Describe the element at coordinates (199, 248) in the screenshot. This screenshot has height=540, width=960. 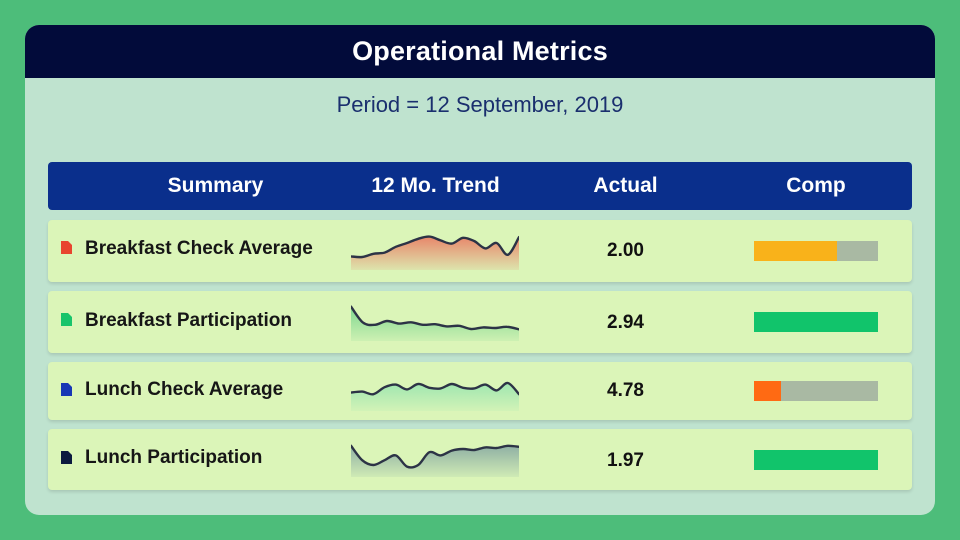
I see `metric-label: Breakfast Check Average` at that location.